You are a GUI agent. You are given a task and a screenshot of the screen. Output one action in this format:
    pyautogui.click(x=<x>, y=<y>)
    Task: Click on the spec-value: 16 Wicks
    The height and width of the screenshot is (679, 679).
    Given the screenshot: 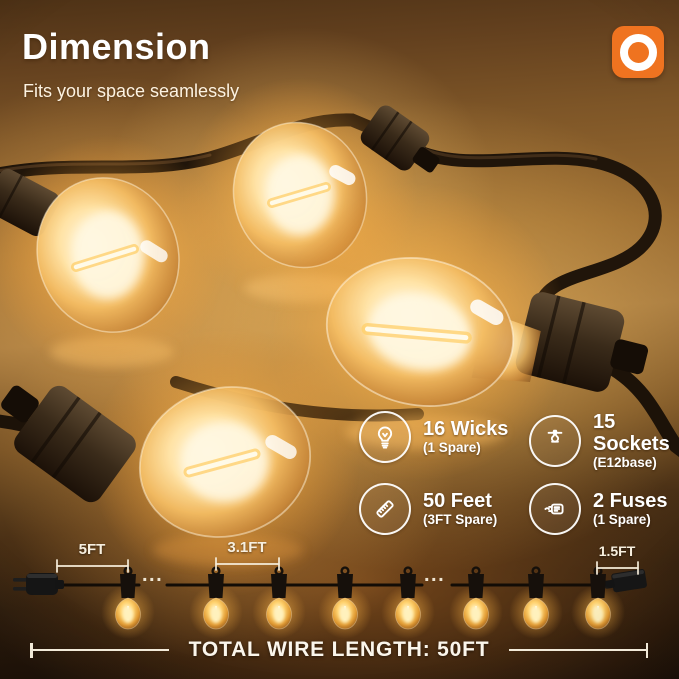 What is the action you would take?
    pyautogui.click(x=466, y=429)
    